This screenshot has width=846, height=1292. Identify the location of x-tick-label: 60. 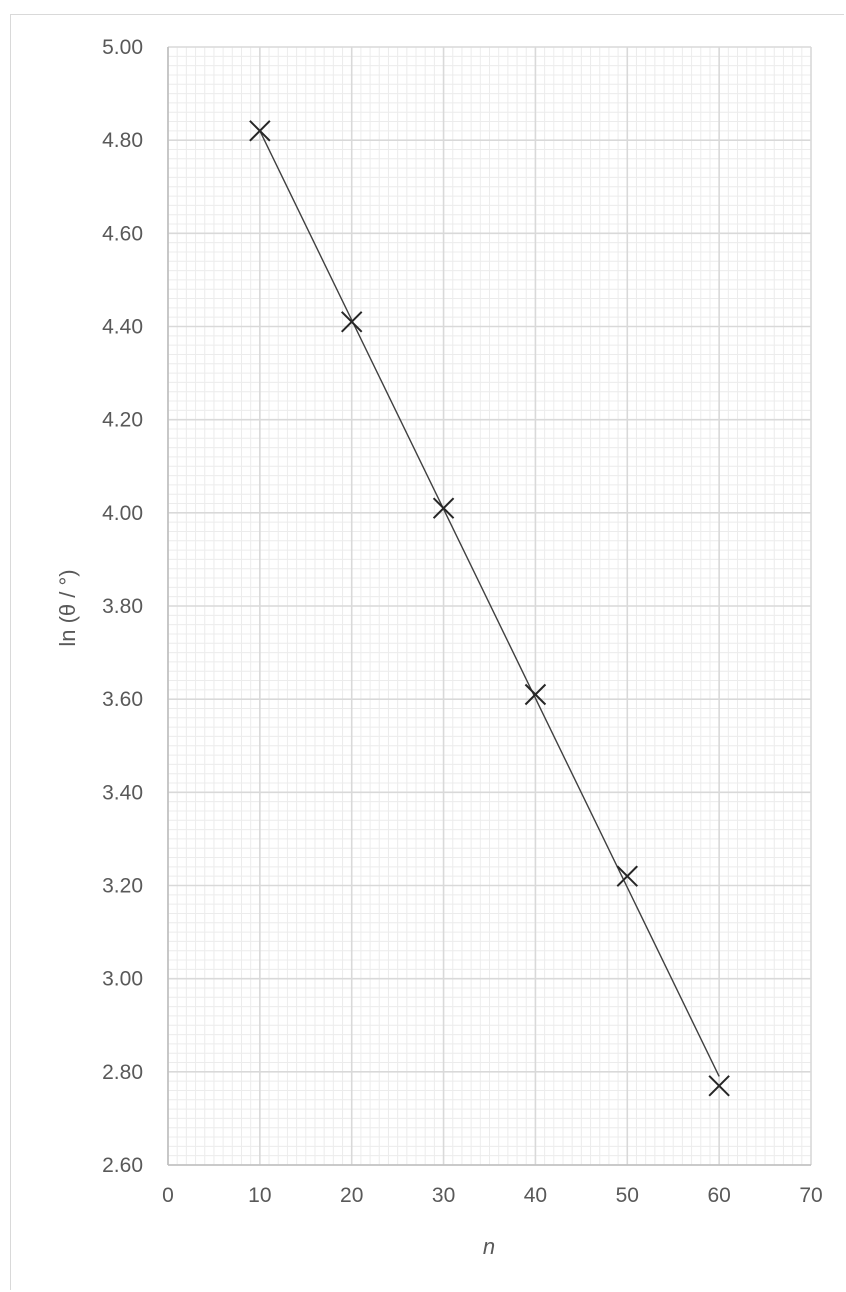
(718, 1195).